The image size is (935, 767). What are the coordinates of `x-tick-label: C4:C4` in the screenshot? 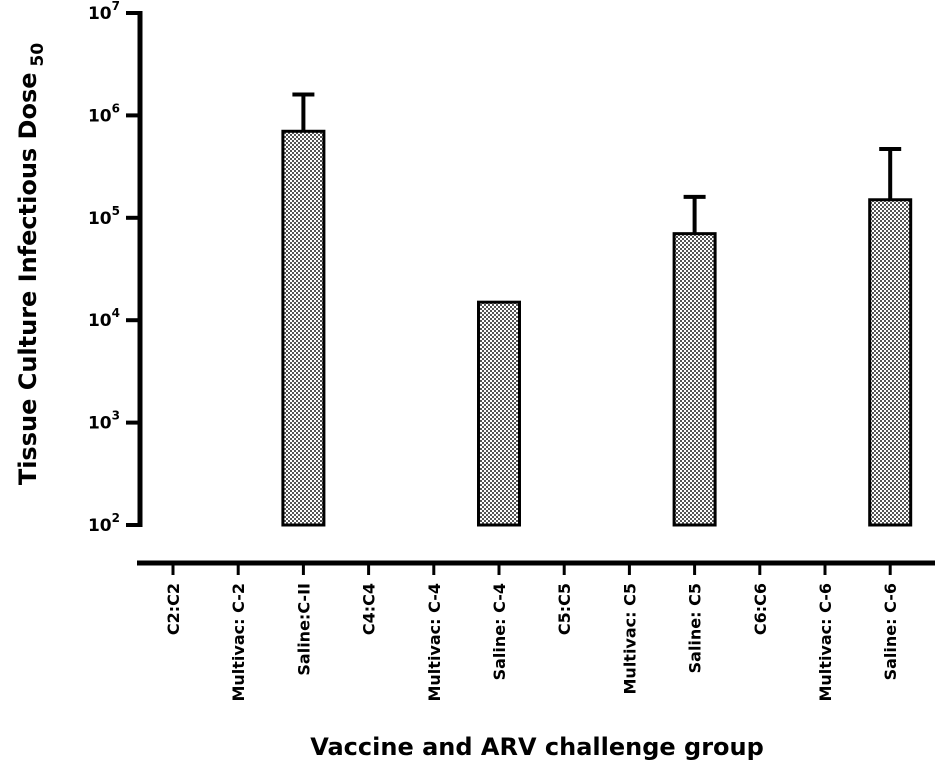 It's located at (369, 609).